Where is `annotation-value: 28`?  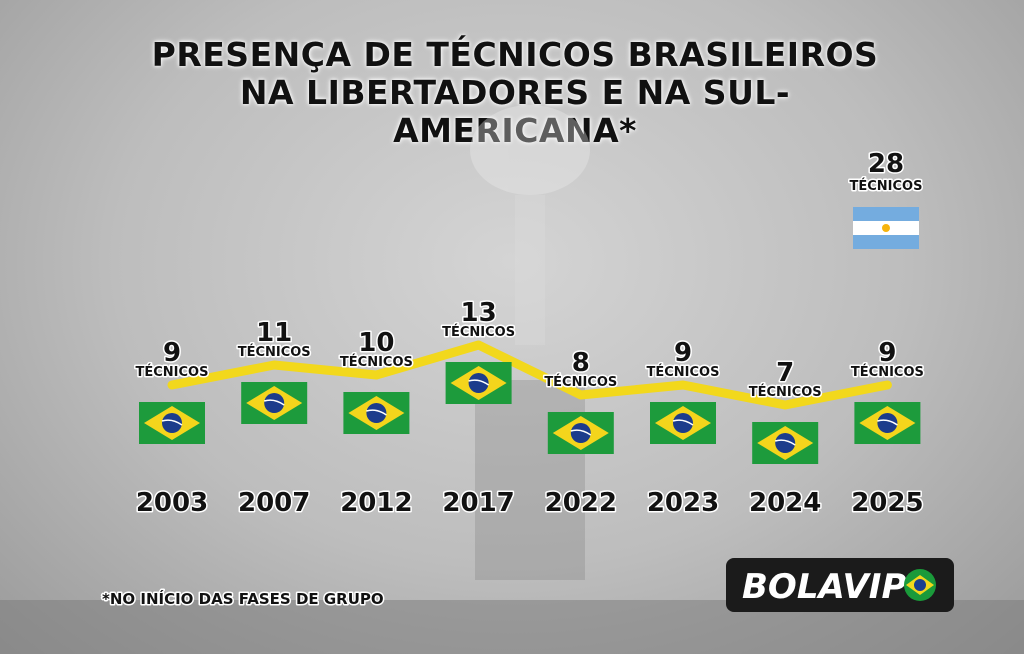 annotation-value: 28 is located at coordinates (886, 164).